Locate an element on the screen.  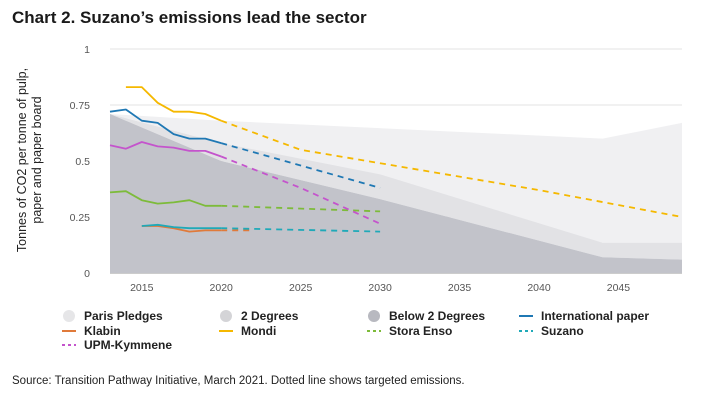
legend-label: Paris Pledges is located at coordinates (123, 316).